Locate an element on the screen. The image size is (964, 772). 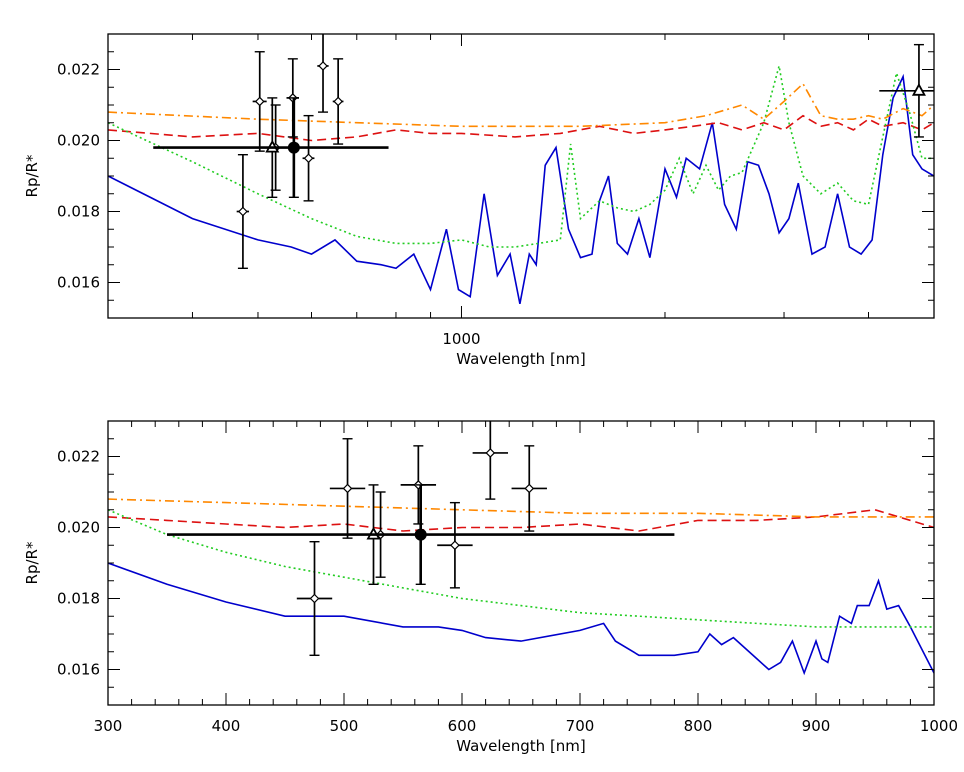
model-curve-solid is located at coordinates (521, 619).